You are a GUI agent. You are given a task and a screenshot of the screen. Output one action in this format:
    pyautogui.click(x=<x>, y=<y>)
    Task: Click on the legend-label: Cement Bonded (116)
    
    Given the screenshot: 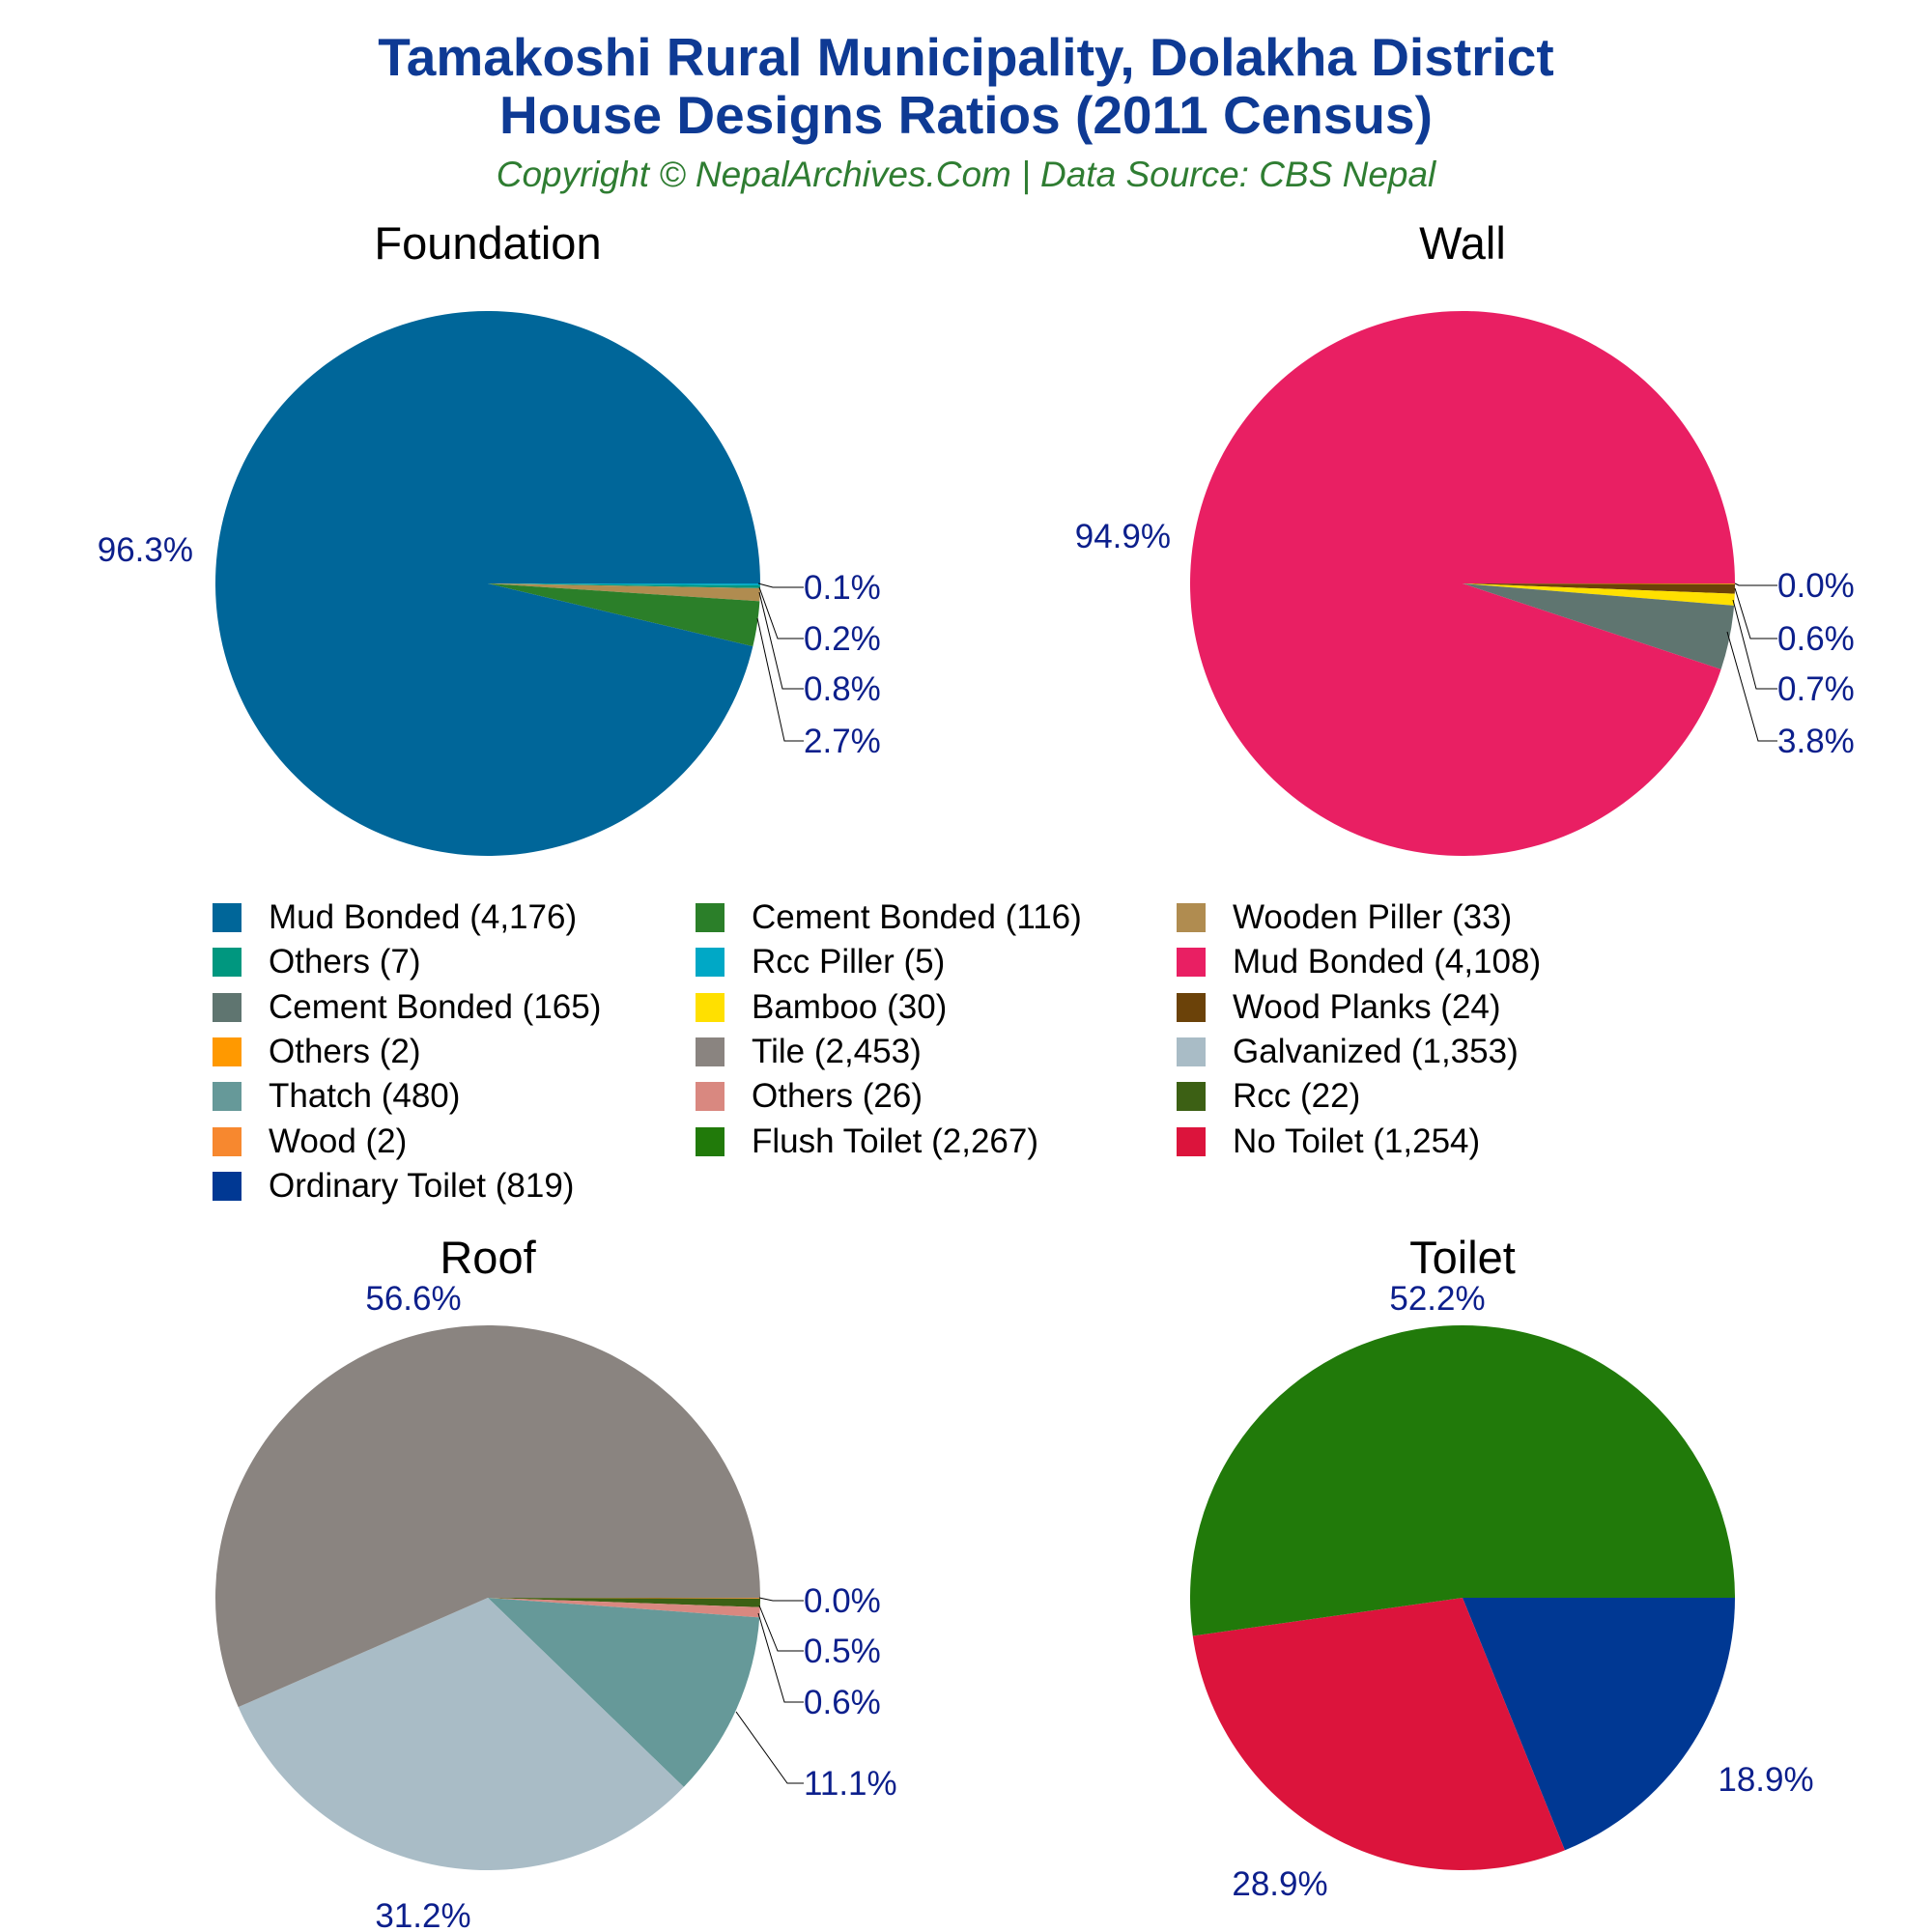 What is the action you would take?
    pyautogui.click(x=917, y=917)
    